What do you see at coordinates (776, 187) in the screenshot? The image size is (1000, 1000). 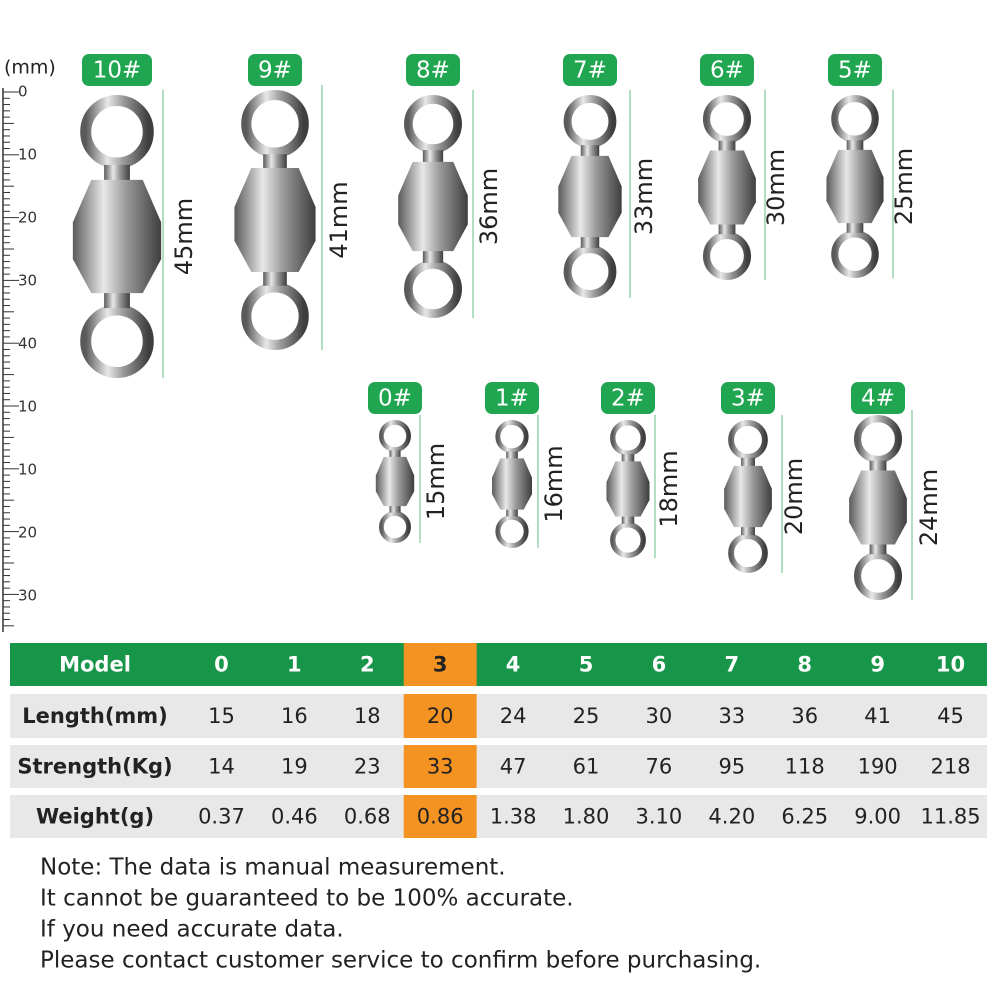 I see `length-label: 30mm` at bounding box center [776, 187].